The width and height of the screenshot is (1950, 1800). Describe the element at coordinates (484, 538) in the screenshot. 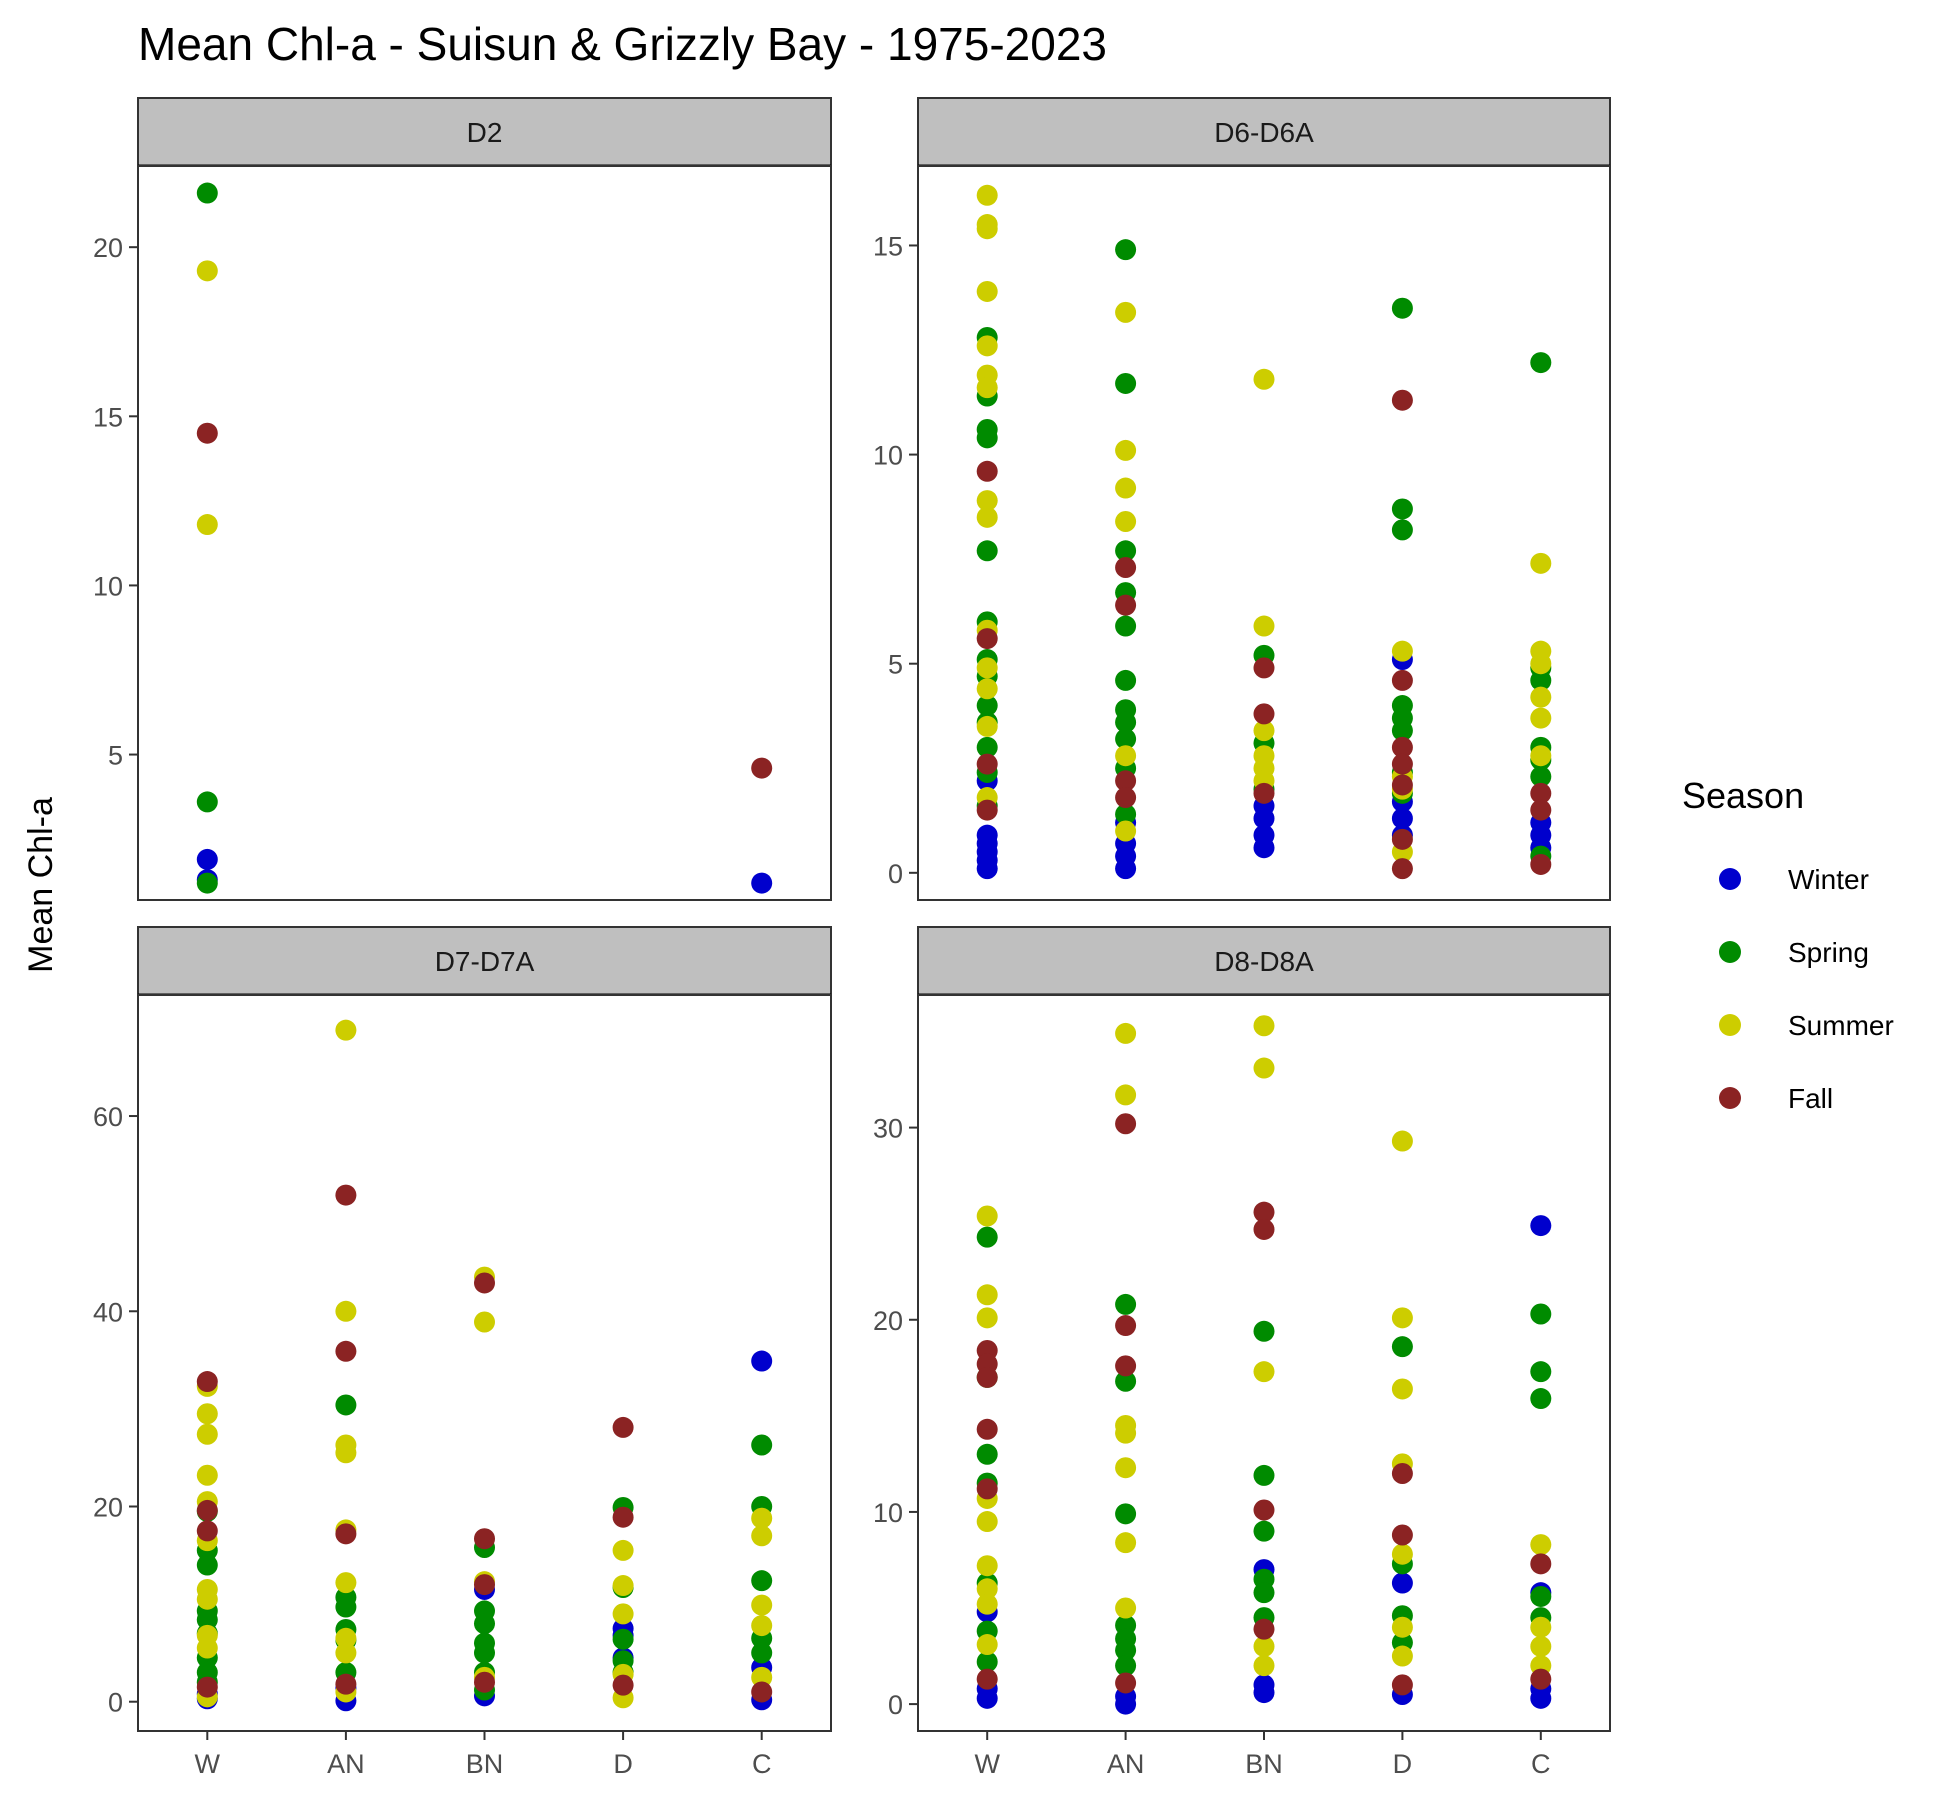

I see `points-d2` at that location.